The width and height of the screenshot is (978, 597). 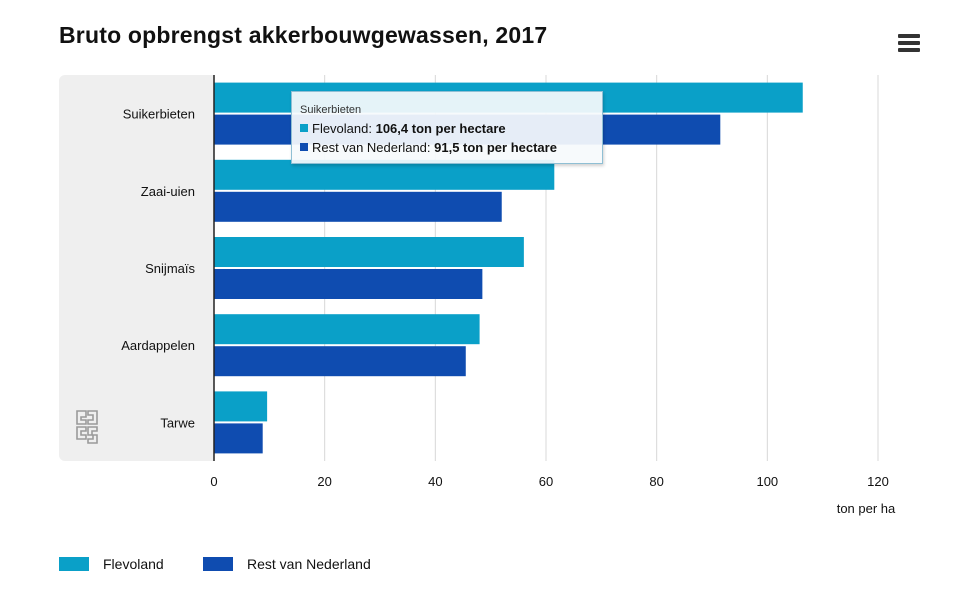 What do you see at coordinates (373, 147) in the screenshot?
I see `tooltip-row2-label: Rest van Nederland:` at bounding box center [373, 147].